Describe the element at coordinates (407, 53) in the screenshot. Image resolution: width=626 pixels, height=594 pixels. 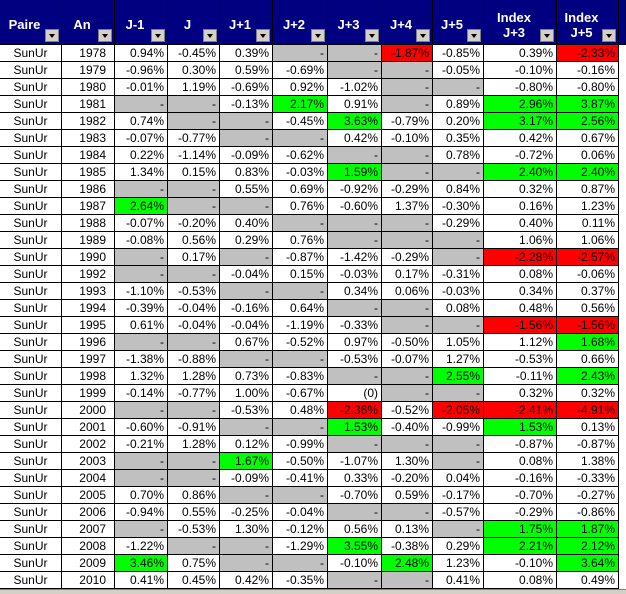
I see `value-cell: -1.87%` at that location.